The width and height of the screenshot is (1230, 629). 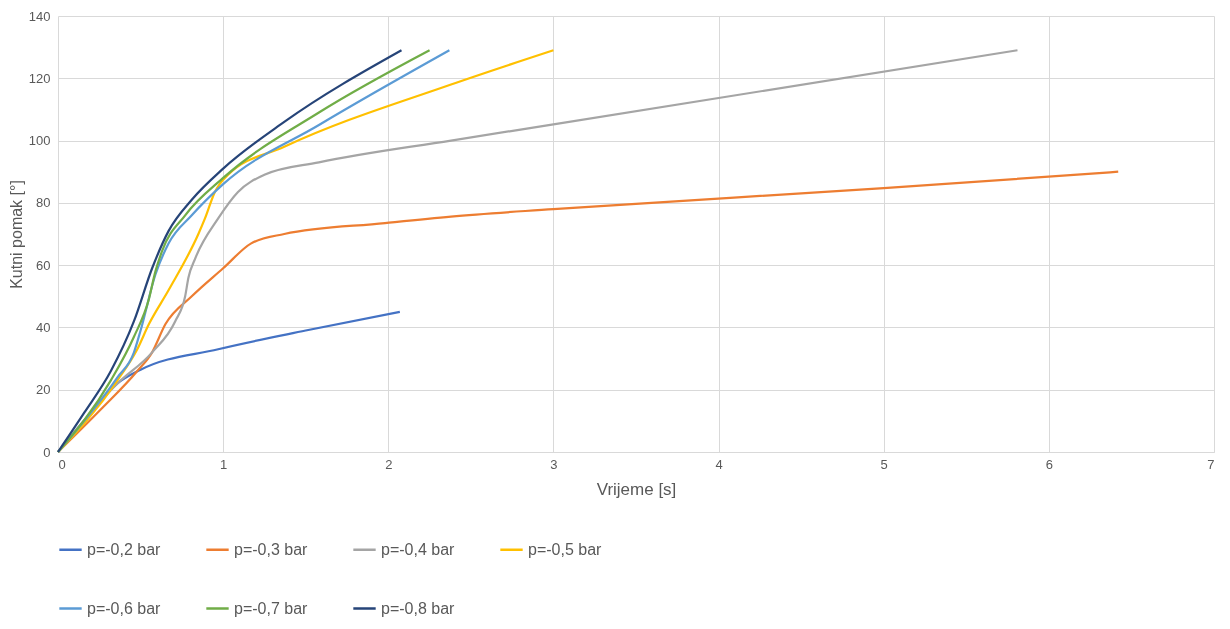 What do you see at coordinates (43, 390) in the screenshot?
I see `y-tick-label: 20` at bounding box center [43, 390].